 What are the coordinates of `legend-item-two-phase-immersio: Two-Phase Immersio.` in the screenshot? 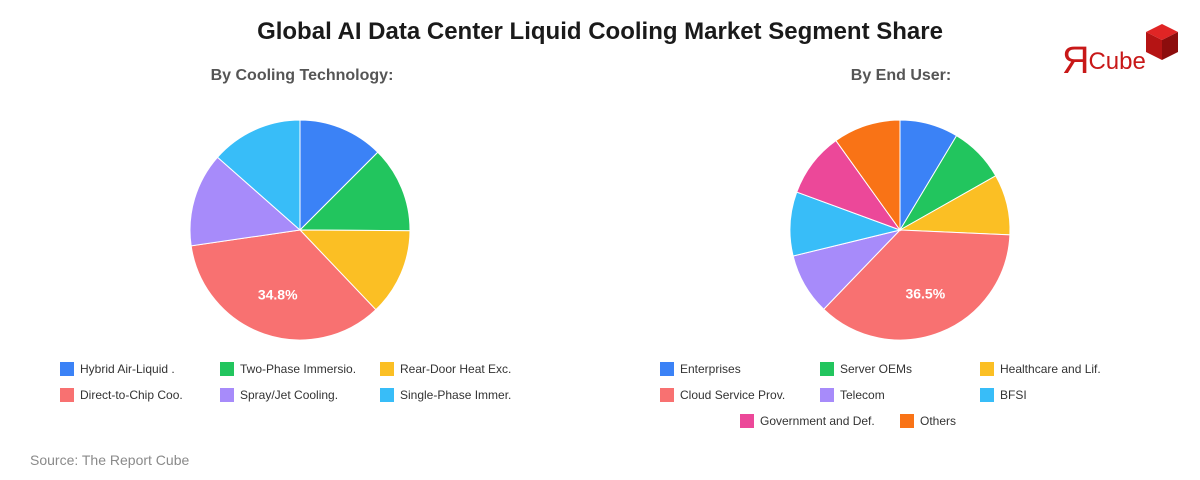 It's located at (288, 369).